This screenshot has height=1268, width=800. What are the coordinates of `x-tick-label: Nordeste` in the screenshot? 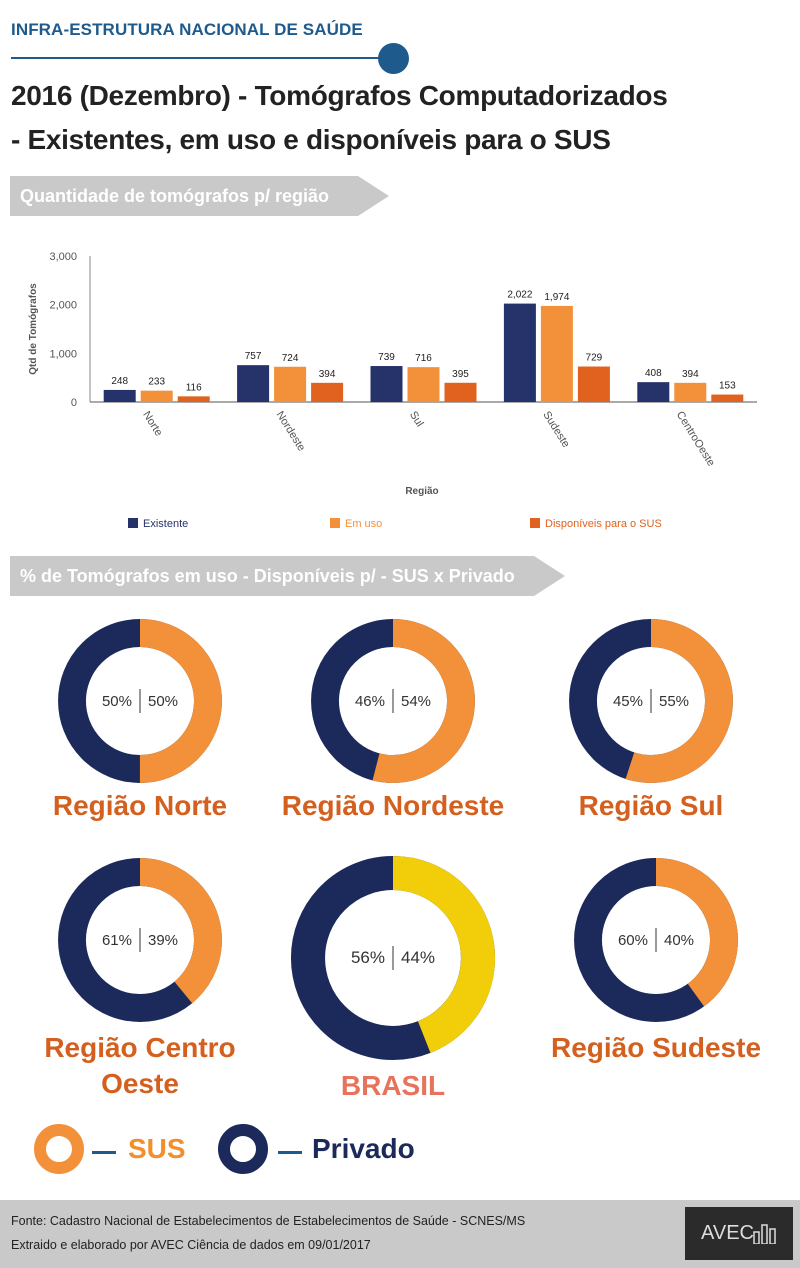 It's located at (291, 431).